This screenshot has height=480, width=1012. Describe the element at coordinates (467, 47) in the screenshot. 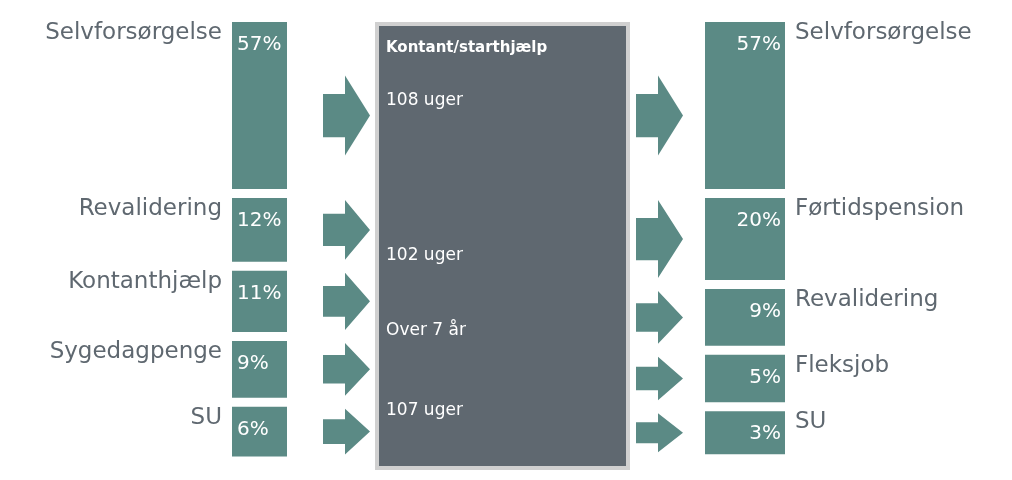

I see `text: Kontant/starthjælp` at that location.